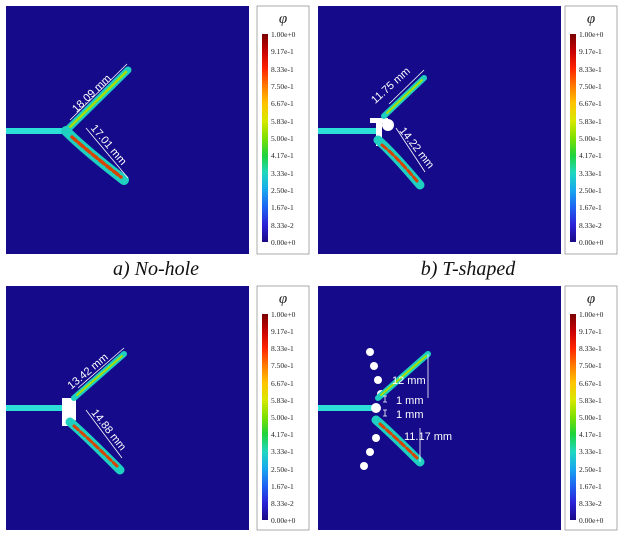 The image size is (625, 548). What do you see at coordinates (428, 437) in the screenshot?
I see `measure-bottom: 11.17 mm` at bounding box center [428, 437].